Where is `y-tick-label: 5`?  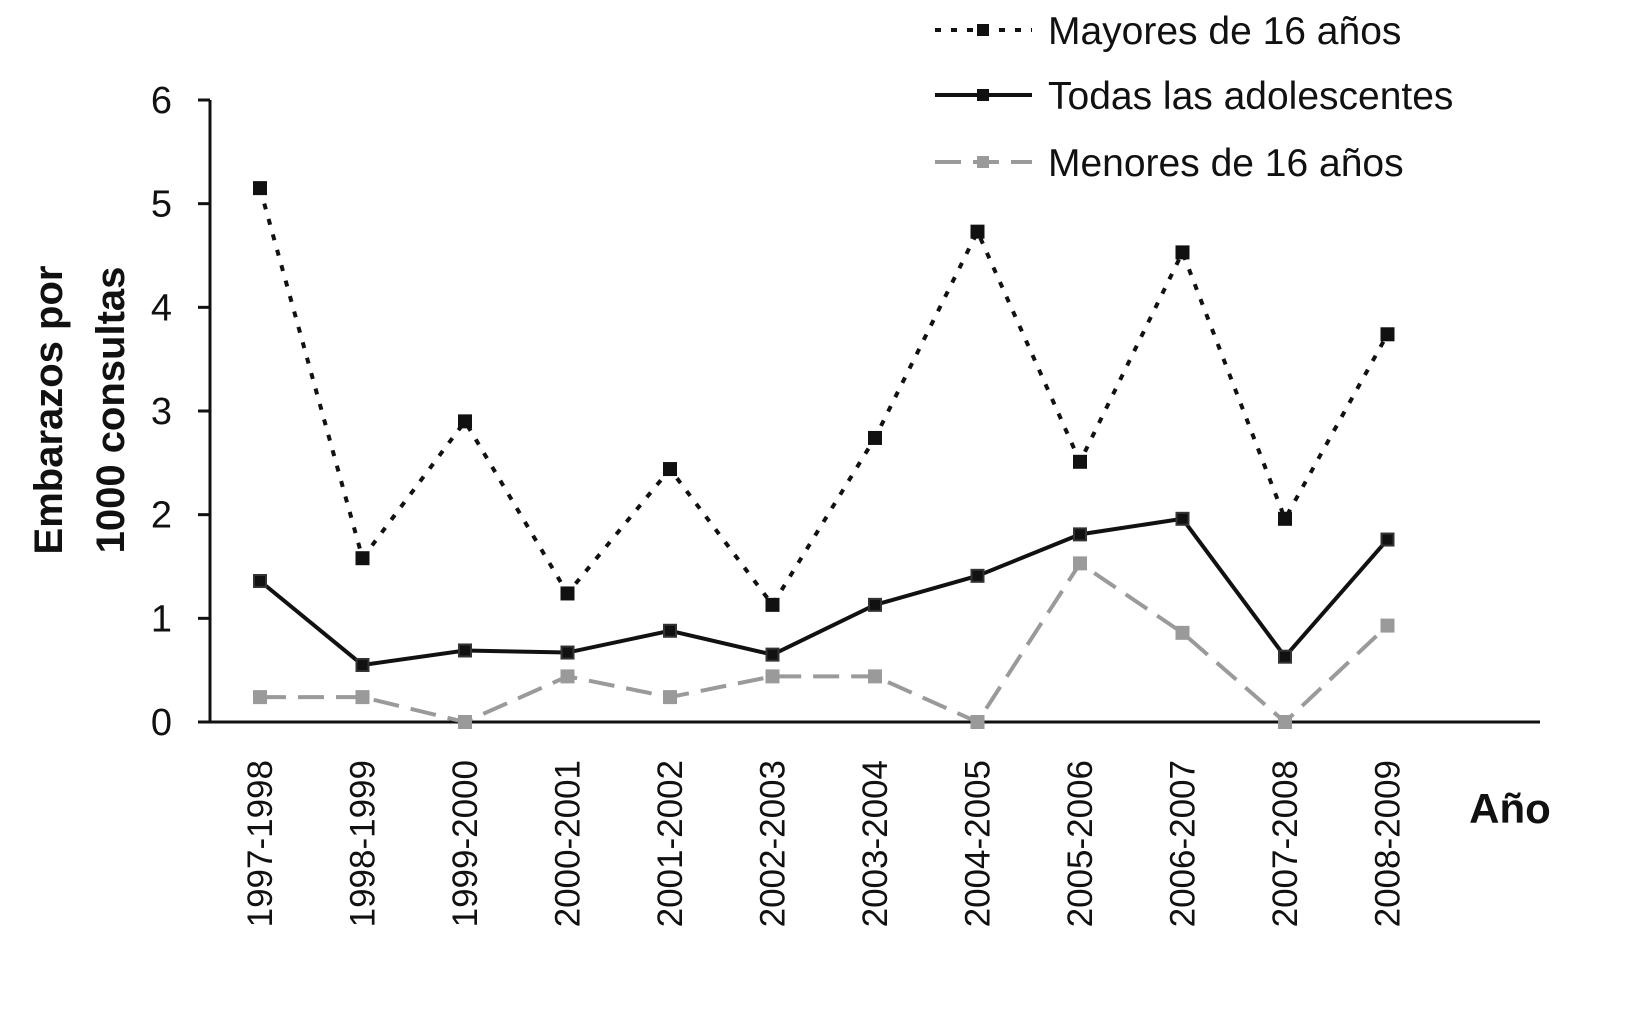
y-tick-label: 5 is located at coordinates (161, 205).